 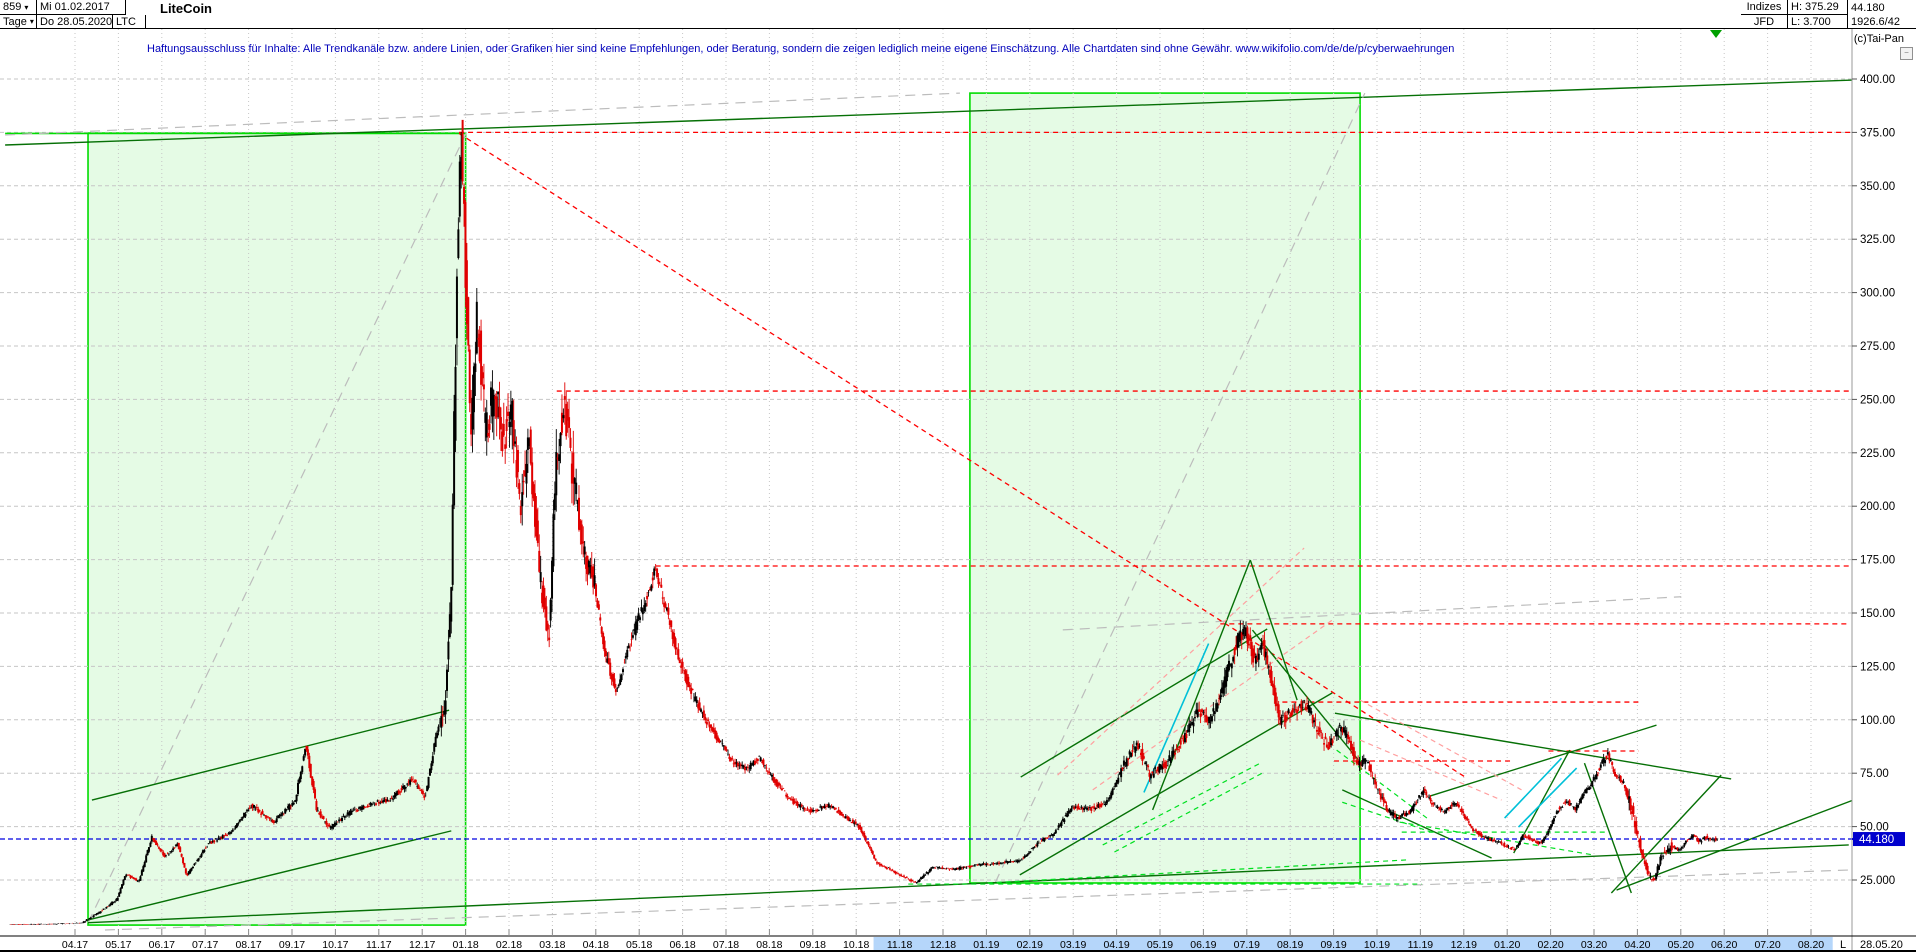 I want to click on symbol-field: LTC, so click(x=129, y=22).